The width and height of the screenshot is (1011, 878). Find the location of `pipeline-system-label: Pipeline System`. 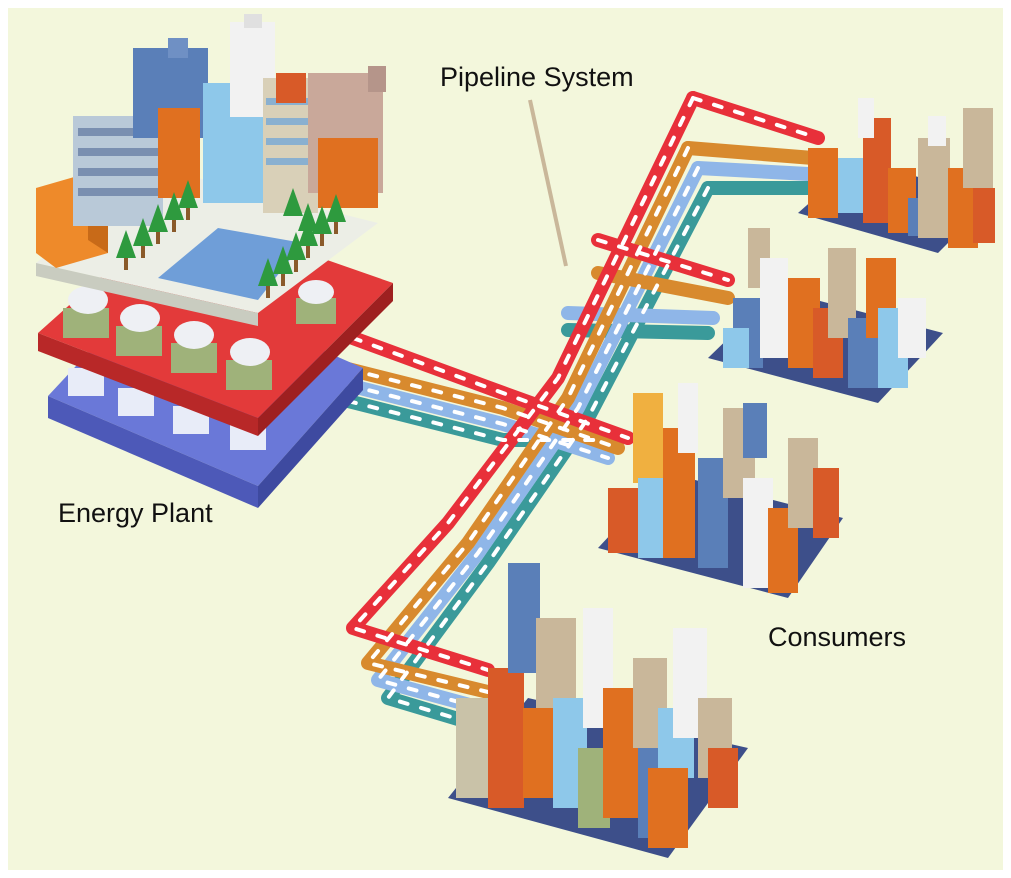

pipeline-system-label: Pipeline System is located at coordinates (537, 77).